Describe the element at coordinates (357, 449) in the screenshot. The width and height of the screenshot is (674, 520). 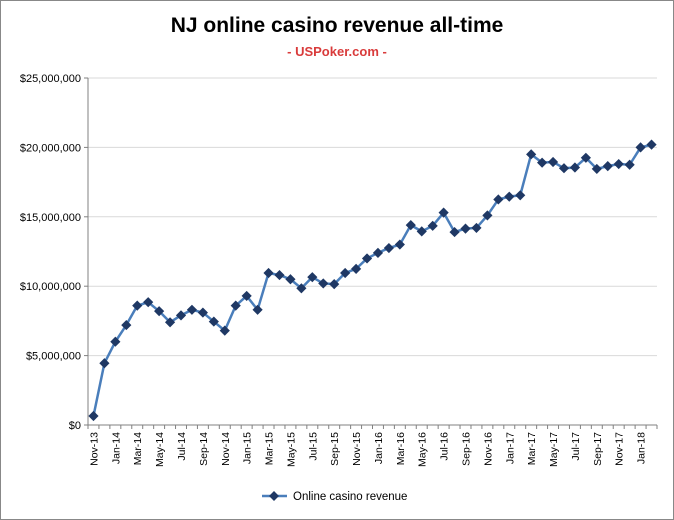
I see `x-tick-label: Nov-15` at that location.